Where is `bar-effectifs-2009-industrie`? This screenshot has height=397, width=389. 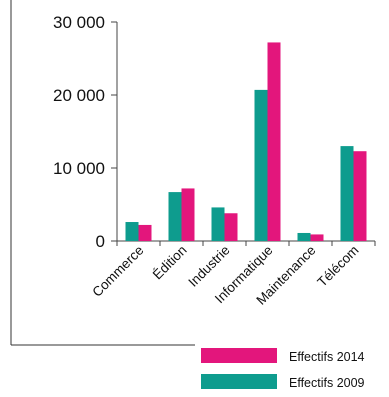
bar-effectifs-2009-industrie is located at coordinates (218, 224).